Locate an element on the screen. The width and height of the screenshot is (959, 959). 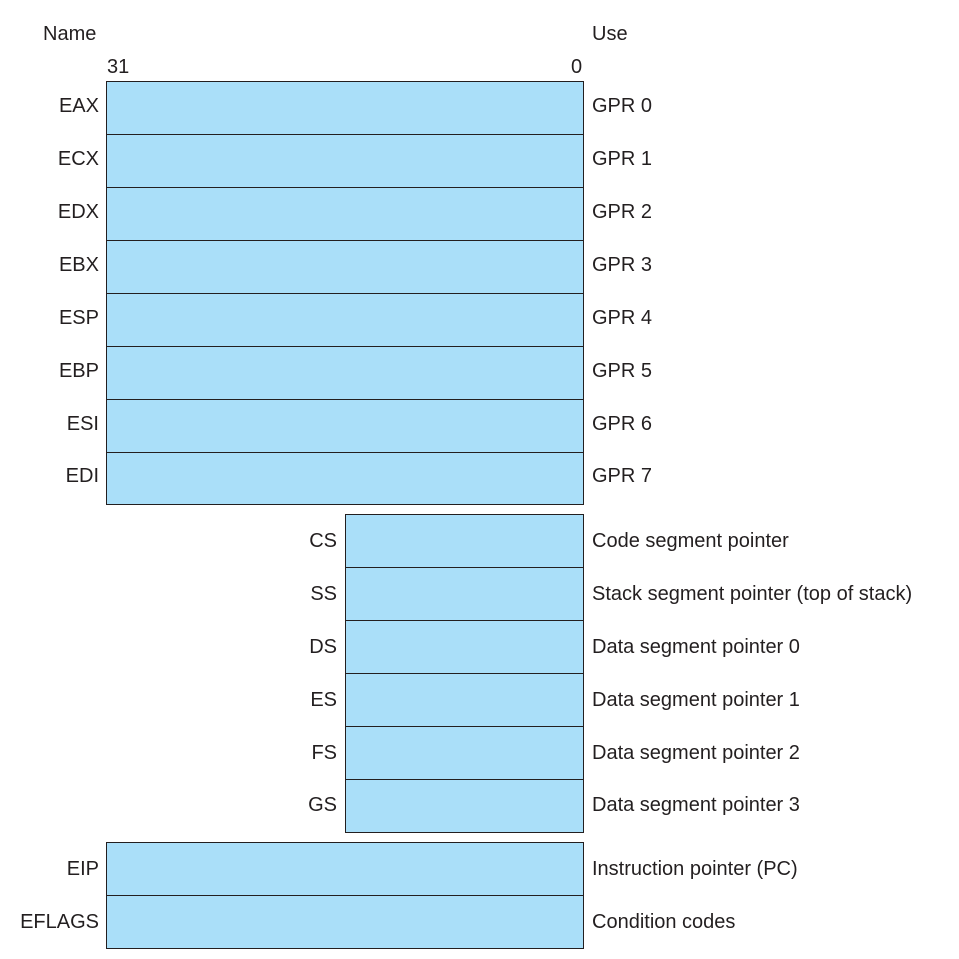
register-use-ebp: GPR 5 is located at coordinates (622, 371).